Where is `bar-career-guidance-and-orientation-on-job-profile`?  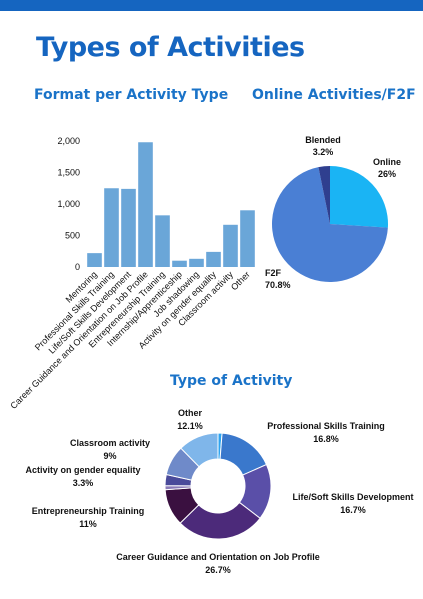
bar-career-guidance-and-orientation-on-job-profile is located at coordinates (145, 204).